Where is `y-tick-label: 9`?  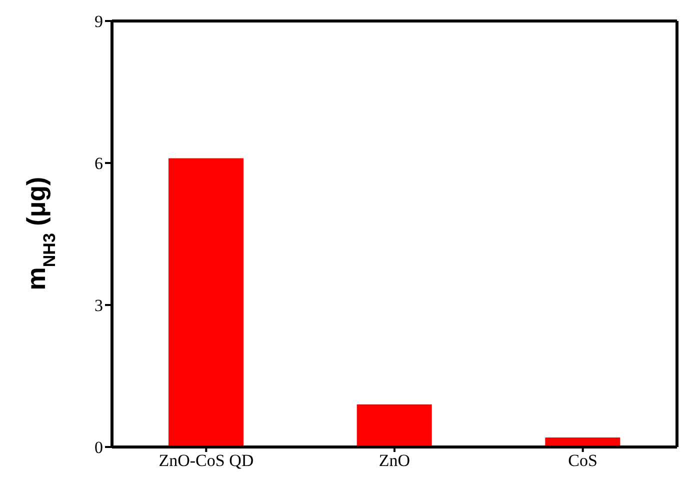 y-tick-label: 9 is located at coordinates (98, 22).